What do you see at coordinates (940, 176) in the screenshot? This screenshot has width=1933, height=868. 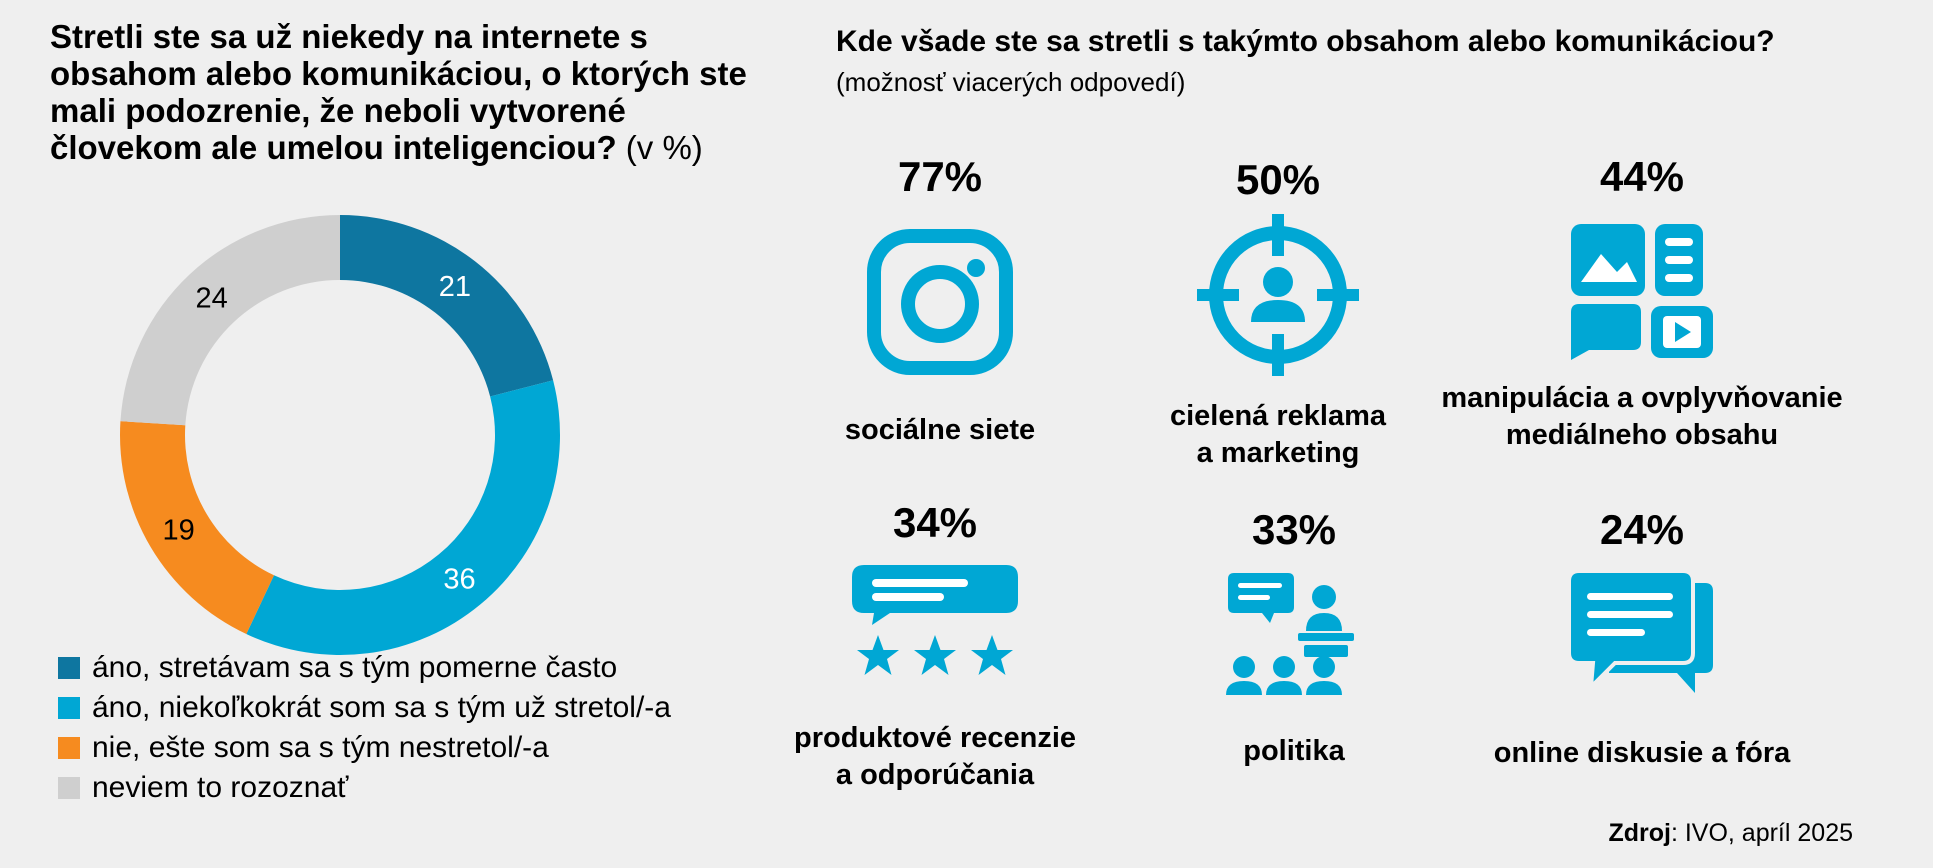 I see `category-percent: 77%` at bounding box center [940, 176].